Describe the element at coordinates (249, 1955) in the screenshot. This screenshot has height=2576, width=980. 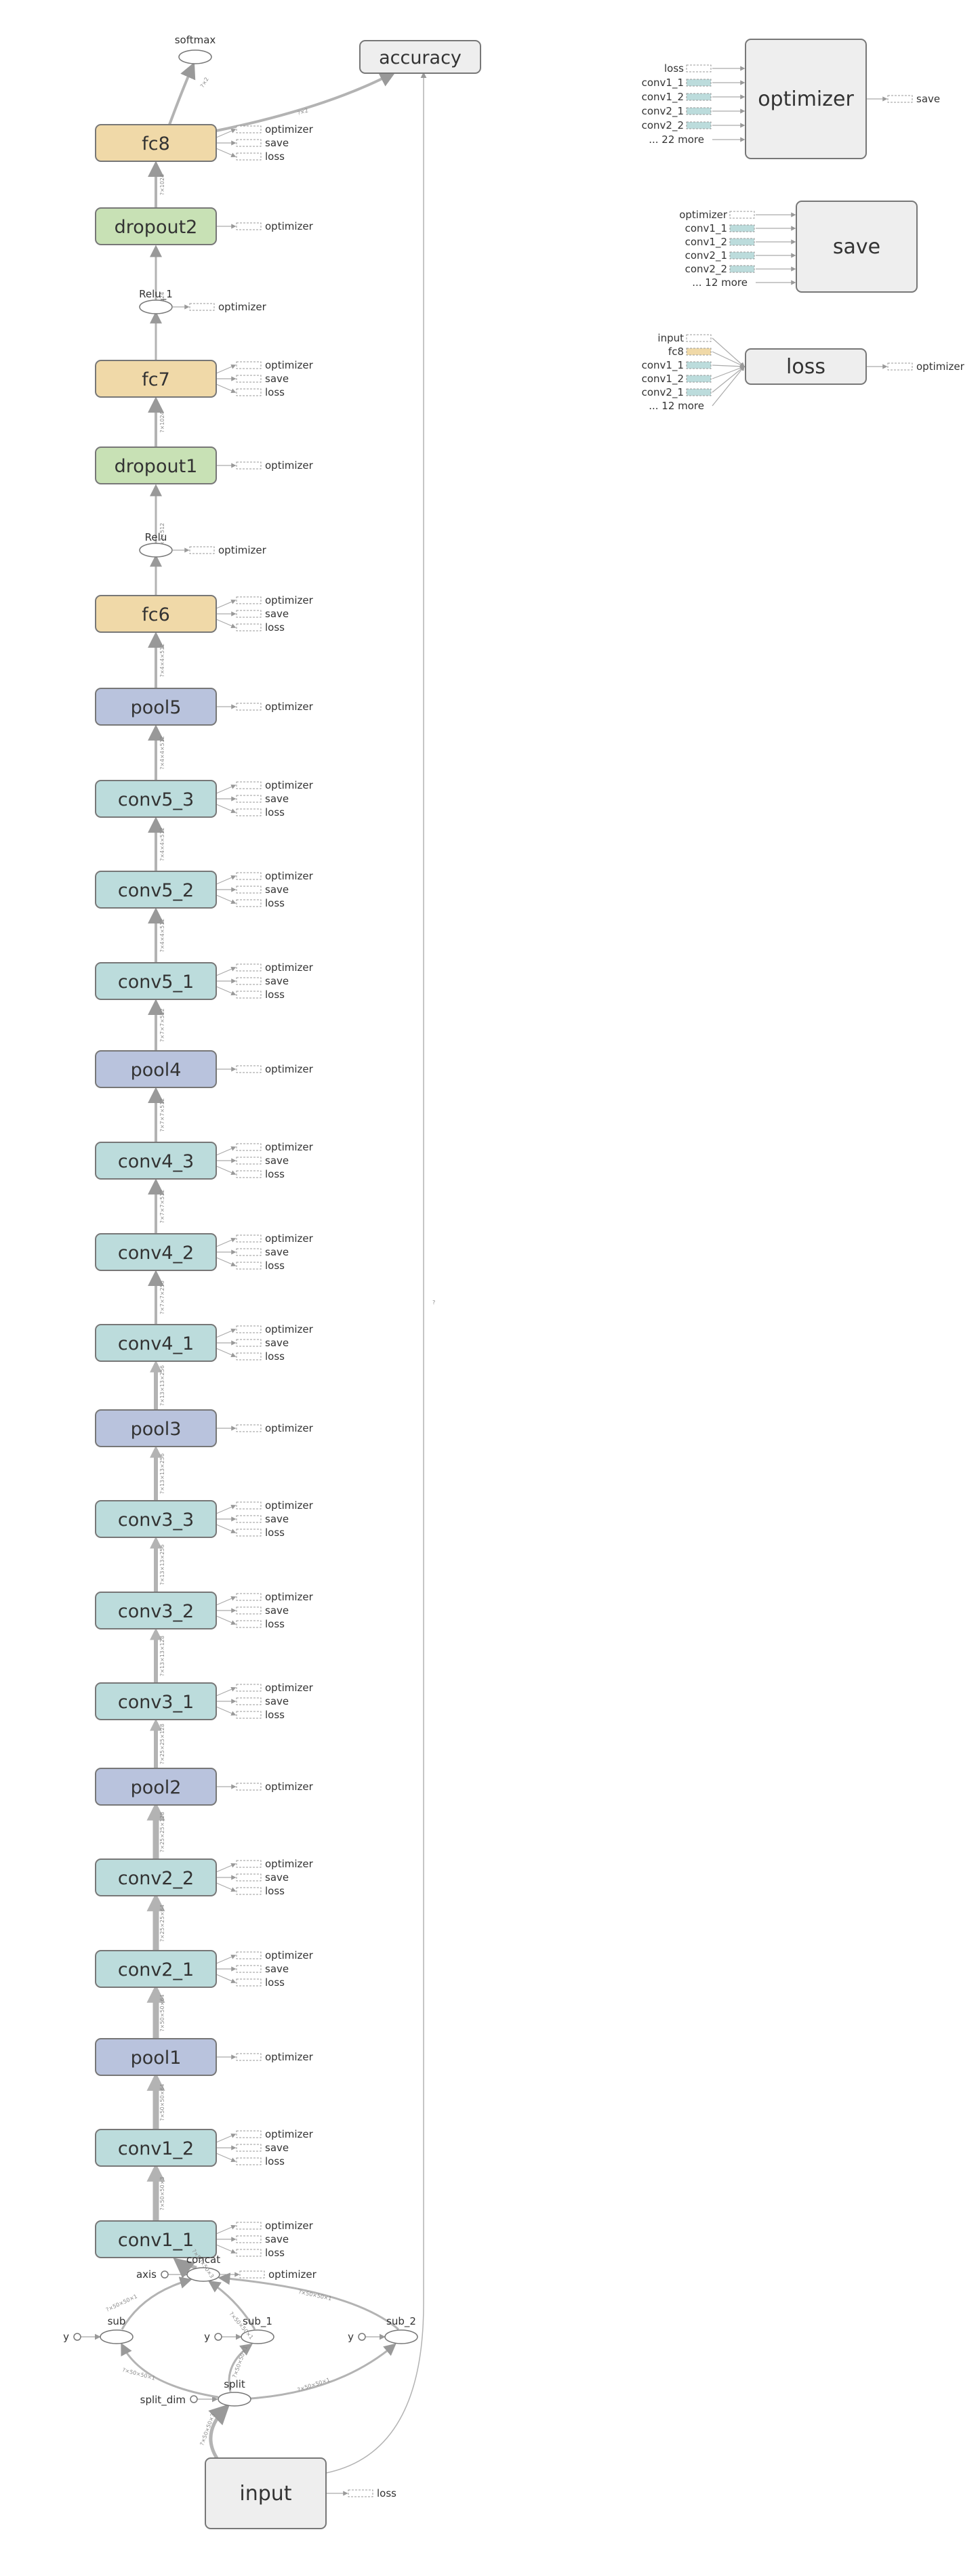
I see `port-stub-conv2_1-optimizer` at that location.